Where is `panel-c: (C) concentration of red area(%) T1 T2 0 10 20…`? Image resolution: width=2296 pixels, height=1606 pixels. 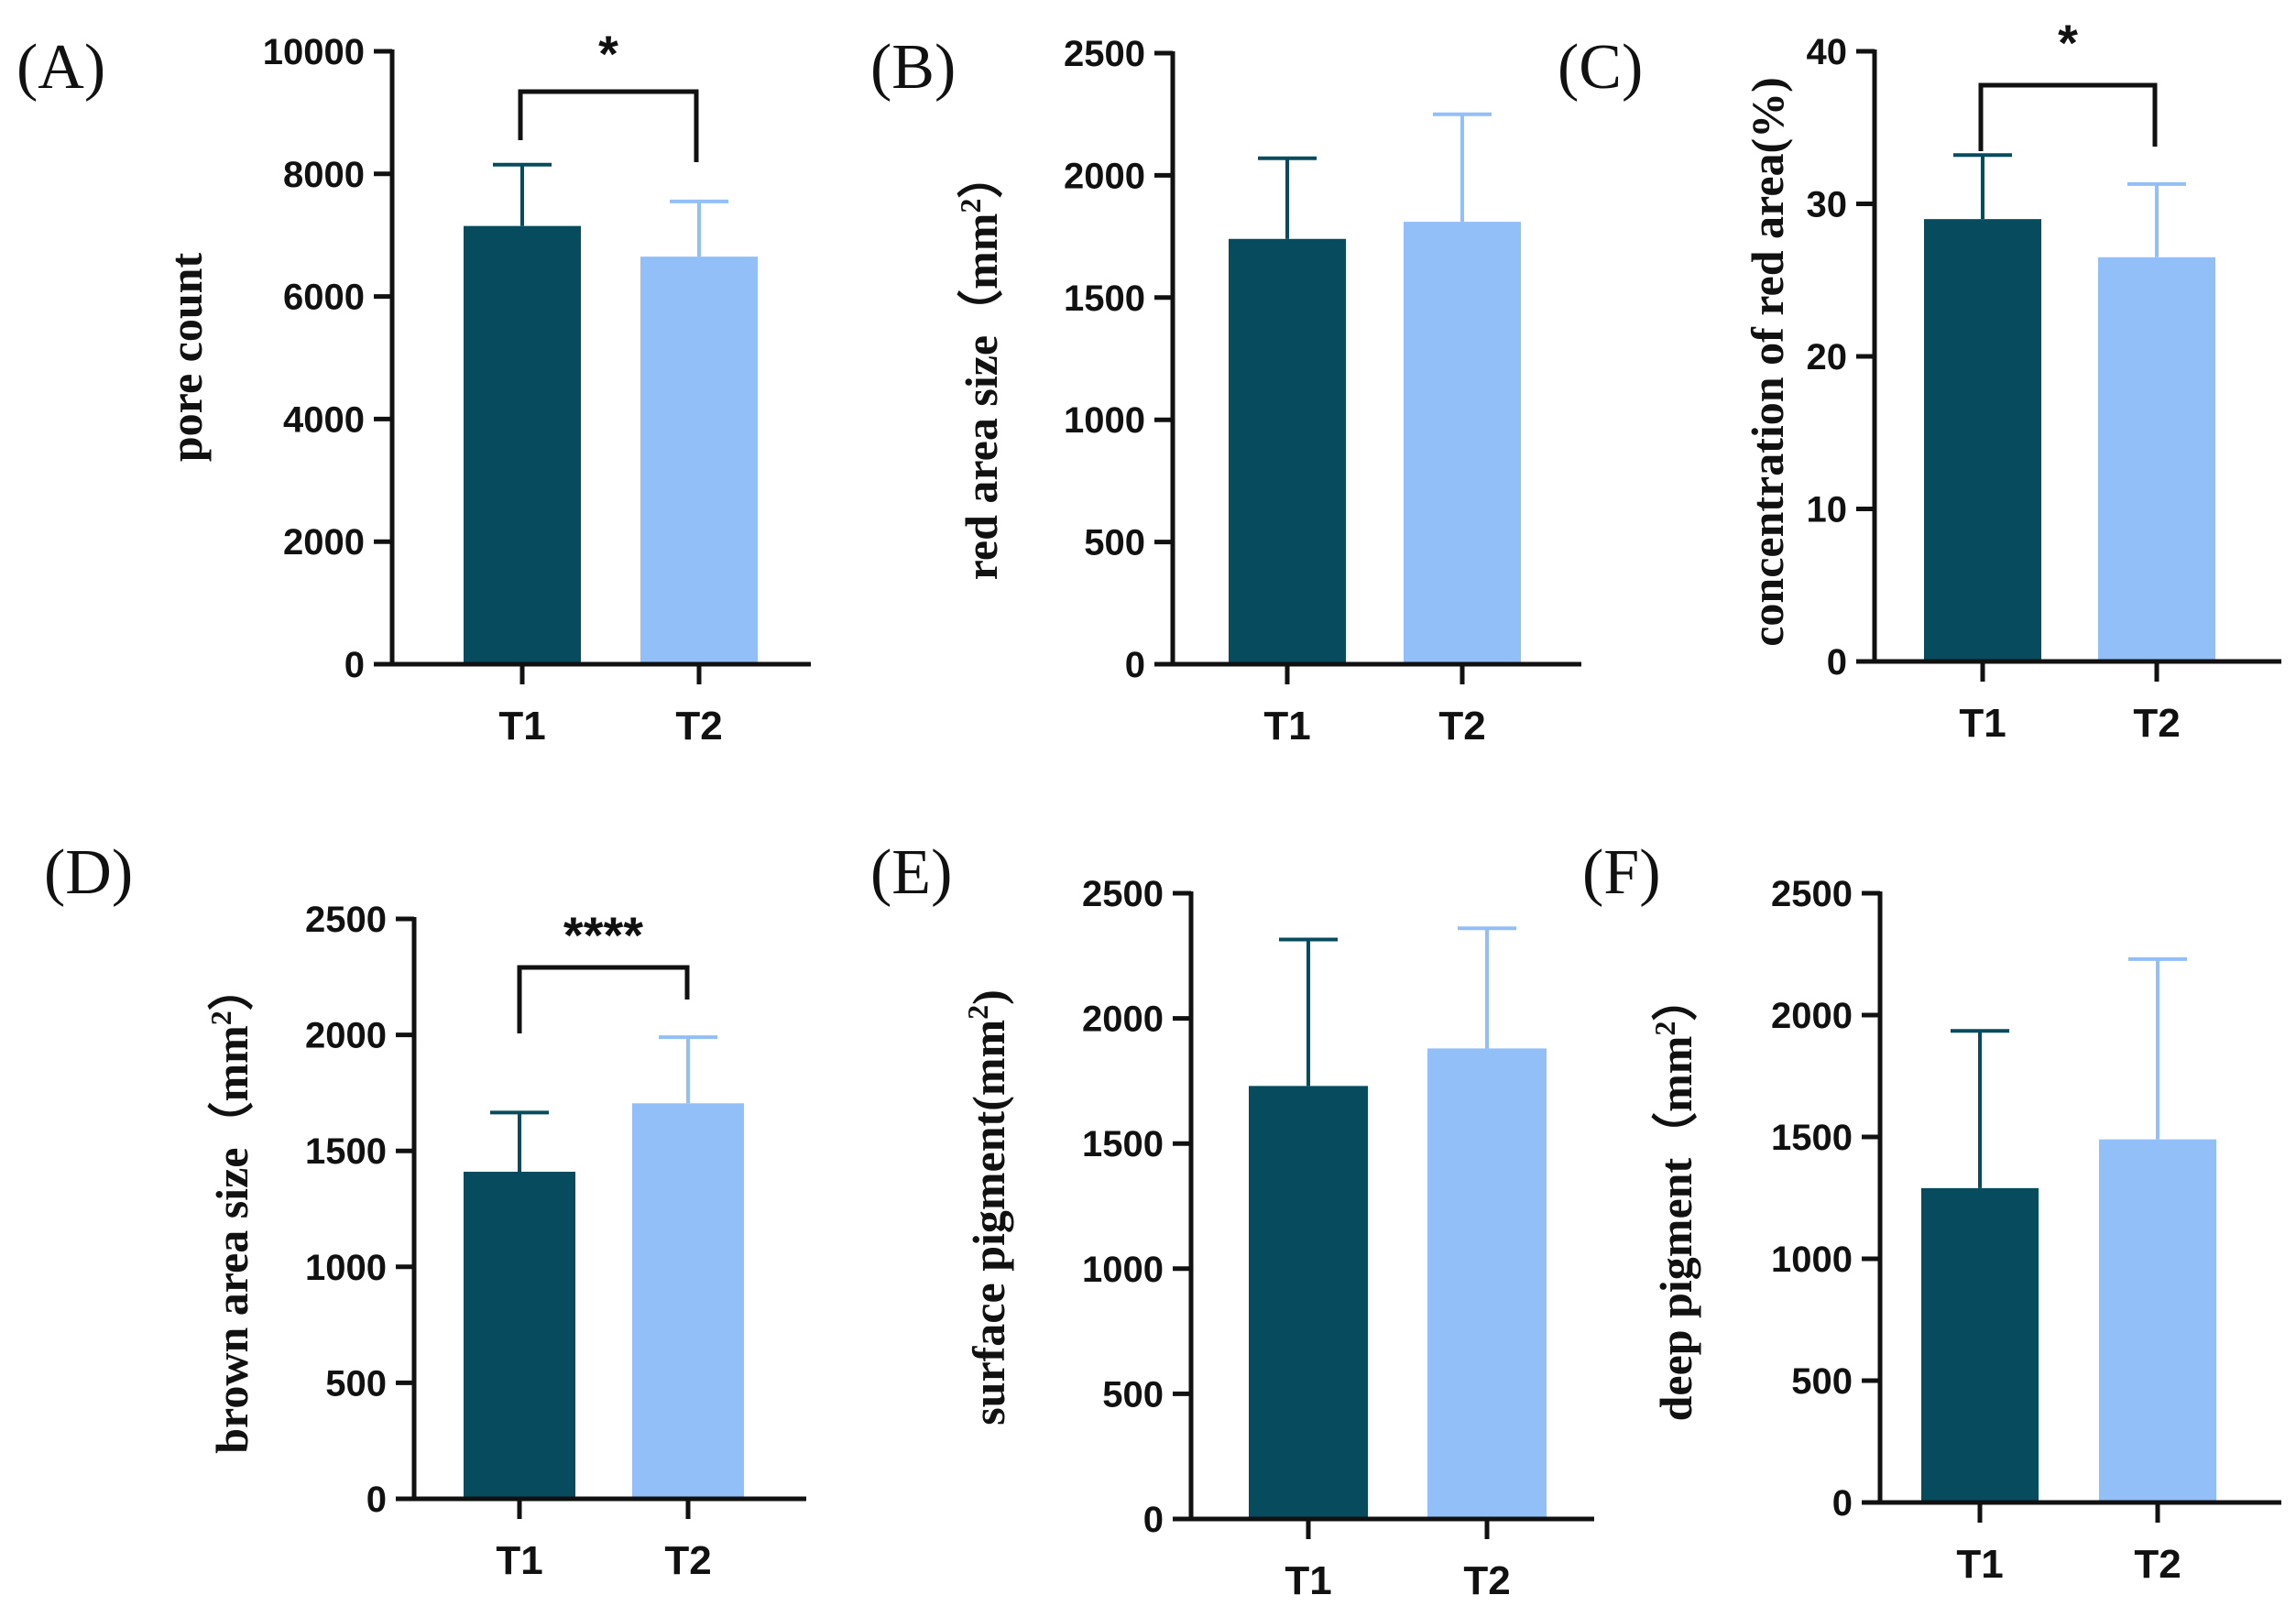
panel-c: (C) concentration of red area(%) T1 T2 0 10 20… is located at coordinates (1920, 380).